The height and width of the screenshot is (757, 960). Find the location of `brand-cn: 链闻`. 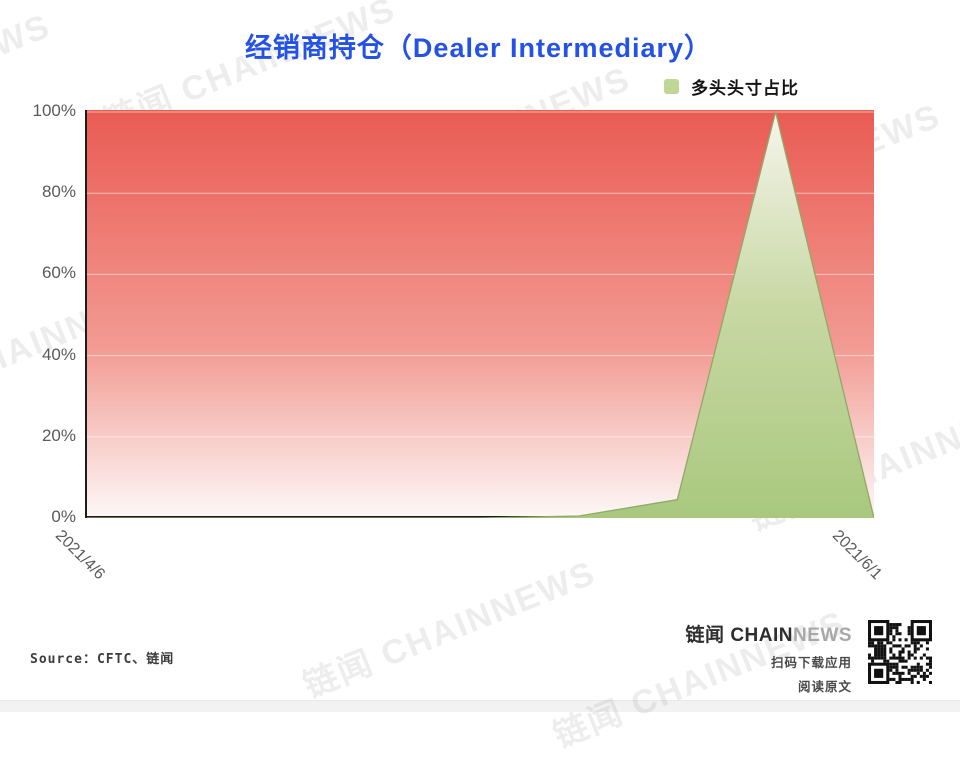

brand-cn: 链闻 is located at coordinates (708, 635).